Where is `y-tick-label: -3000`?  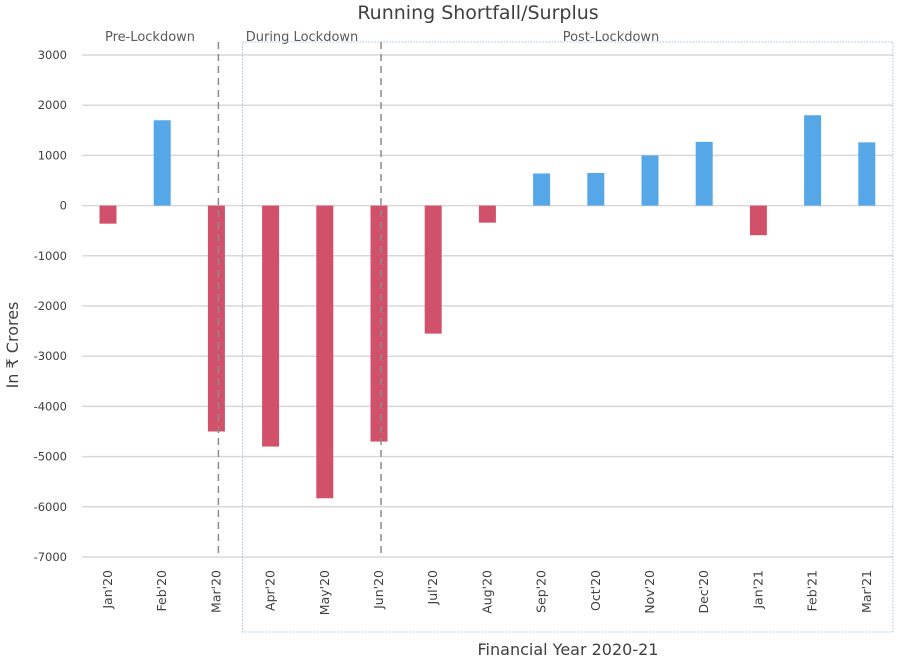 y-tick-label: -3000 is located at coordinates (50, 356).